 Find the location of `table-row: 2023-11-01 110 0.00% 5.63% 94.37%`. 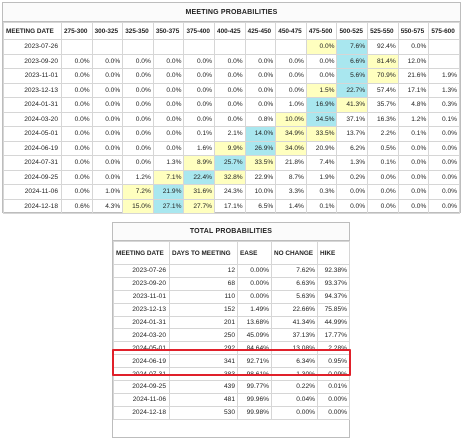

table-row: 2023-11-01 110 0.00% 5.63% 94.37% is located at coordinates (231, 296).